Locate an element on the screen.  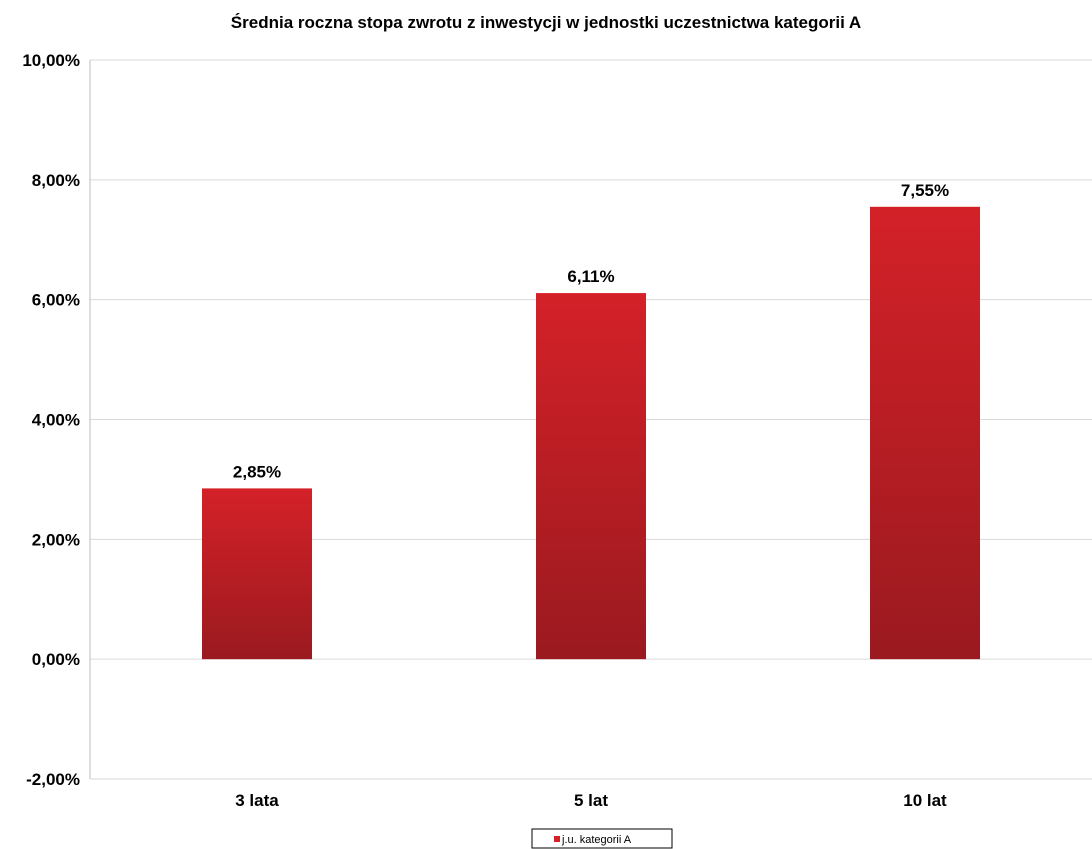
y-tick-label: 10,00% is located at coordinates (51, 60).